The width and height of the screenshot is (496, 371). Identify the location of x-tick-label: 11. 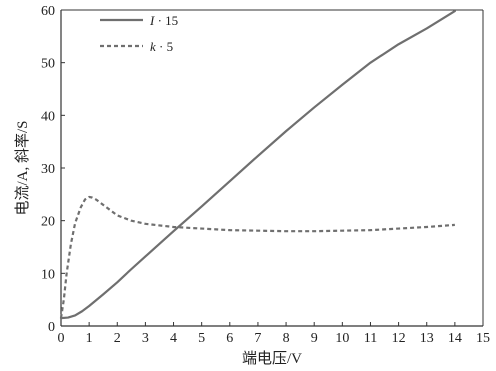
(370, 338).